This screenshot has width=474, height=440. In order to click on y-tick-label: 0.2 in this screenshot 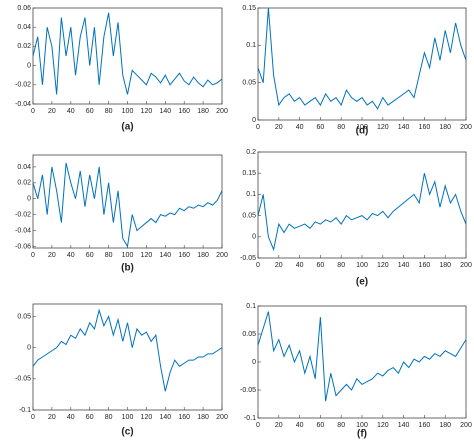, I will do `click(251, 152)`.